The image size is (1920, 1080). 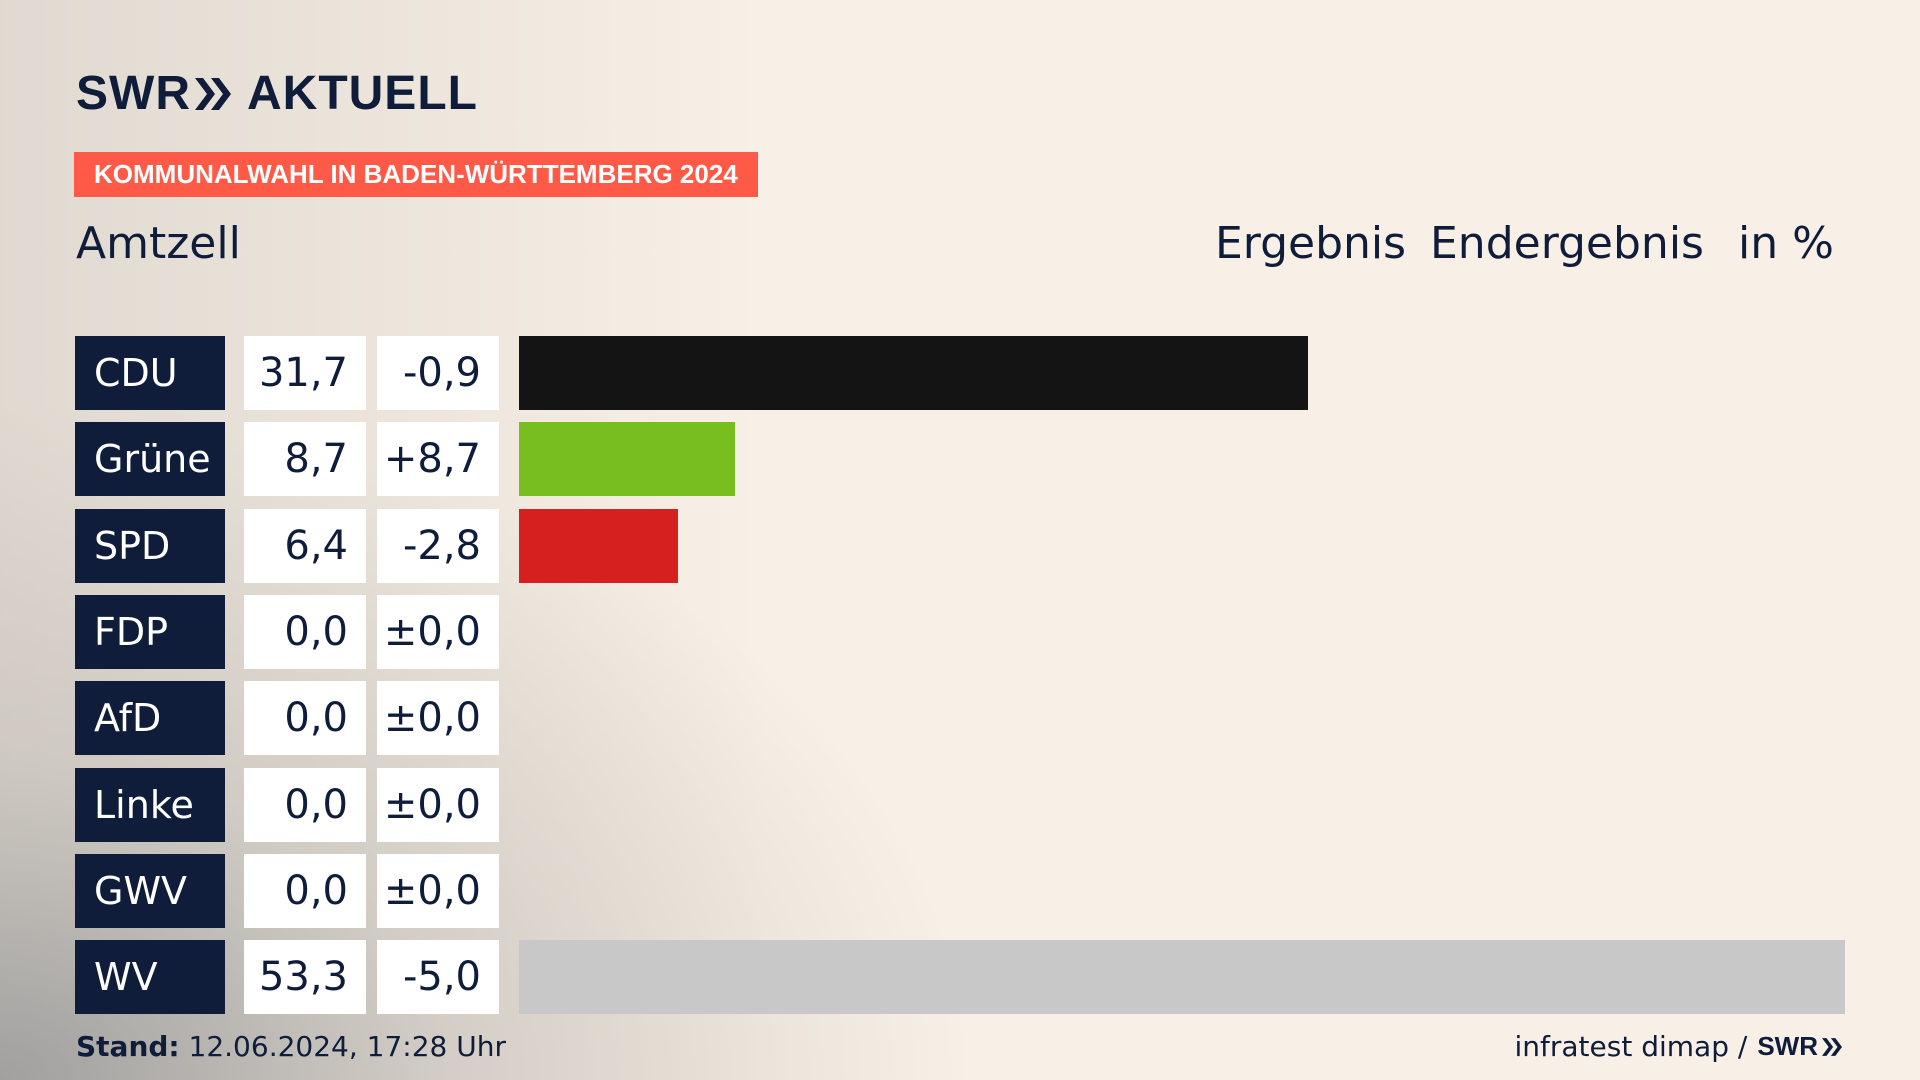 I want to click on source-credit: infratest dimap / SWR, so click(x=1680, y=1046).